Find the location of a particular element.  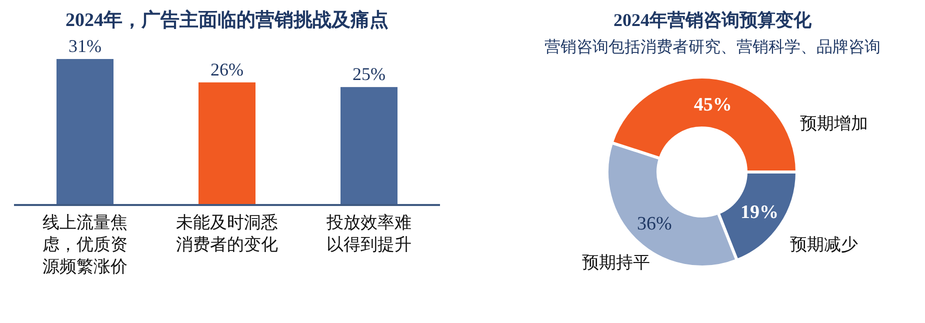

data-label: 31% is located at coordinates (85, 46).